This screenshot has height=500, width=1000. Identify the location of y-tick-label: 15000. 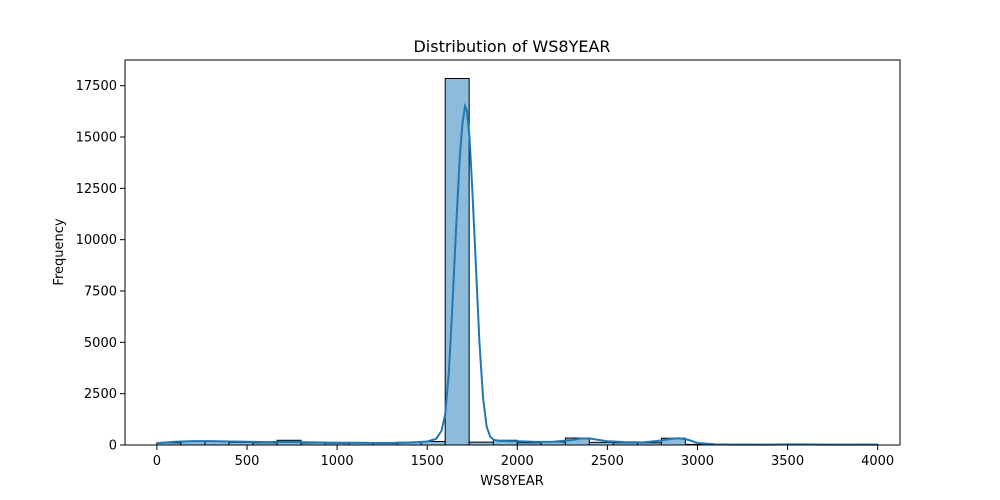
(96, 138).